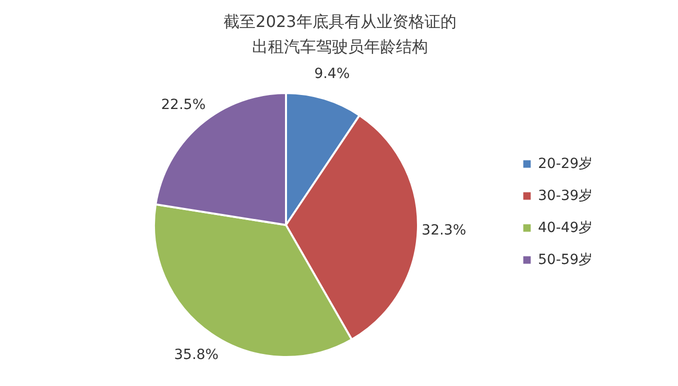 The image size is (678, 386). Describe the element at coordinates (565, 228) in the screenshot. I see `legend-label: 40-49岁` at that location.